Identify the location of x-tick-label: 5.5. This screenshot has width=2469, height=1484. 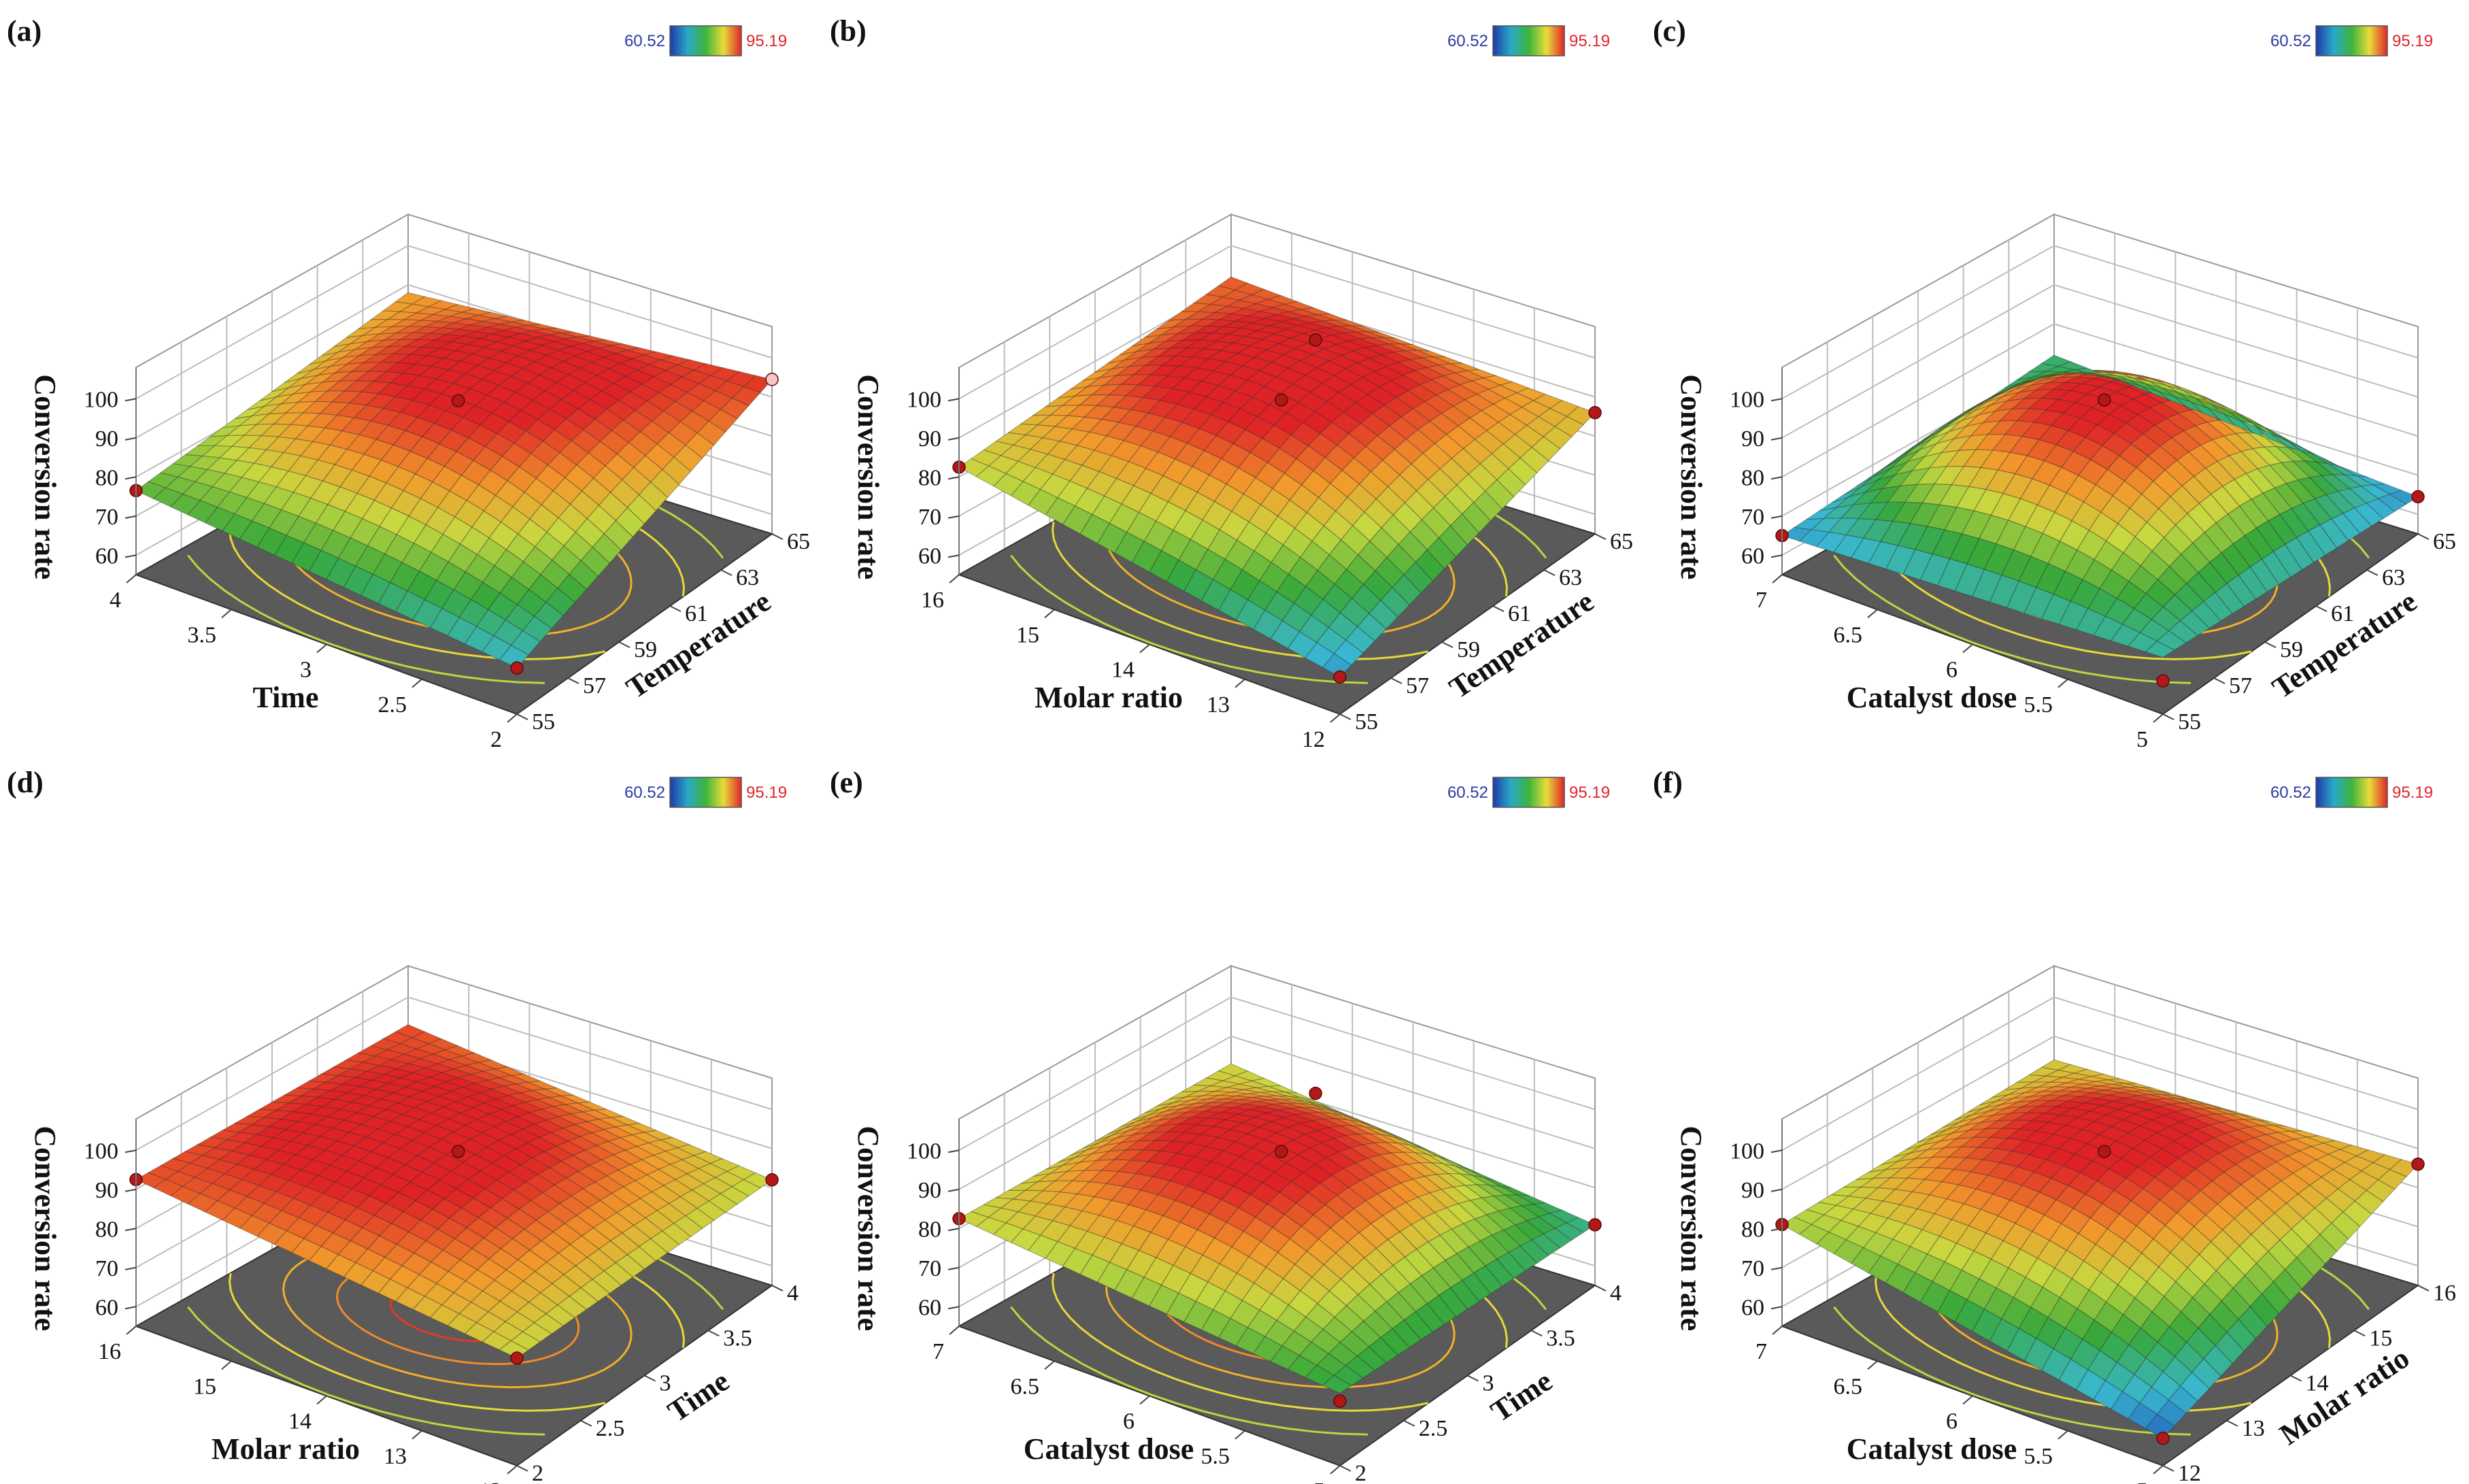
(2038, 705).